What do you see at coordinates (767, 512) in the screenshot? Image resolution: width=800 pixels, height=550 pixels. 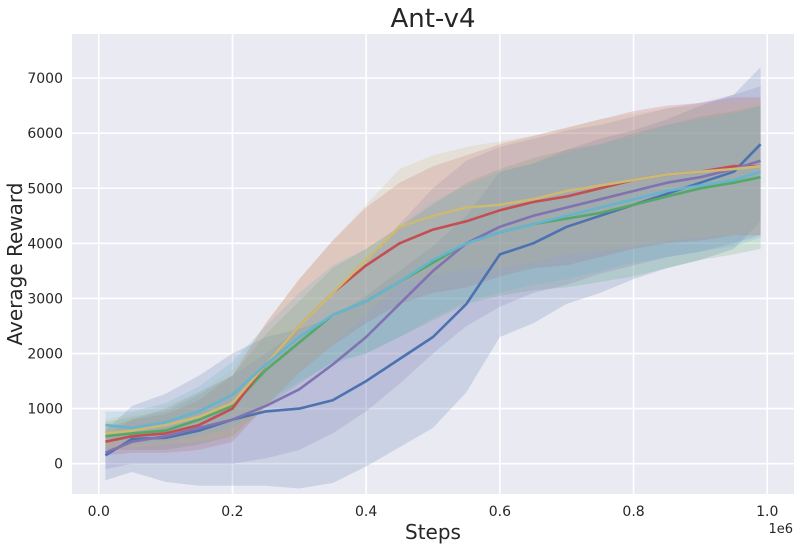 I see `x-tick-label: 1.0` at bounding box center [767, 512].